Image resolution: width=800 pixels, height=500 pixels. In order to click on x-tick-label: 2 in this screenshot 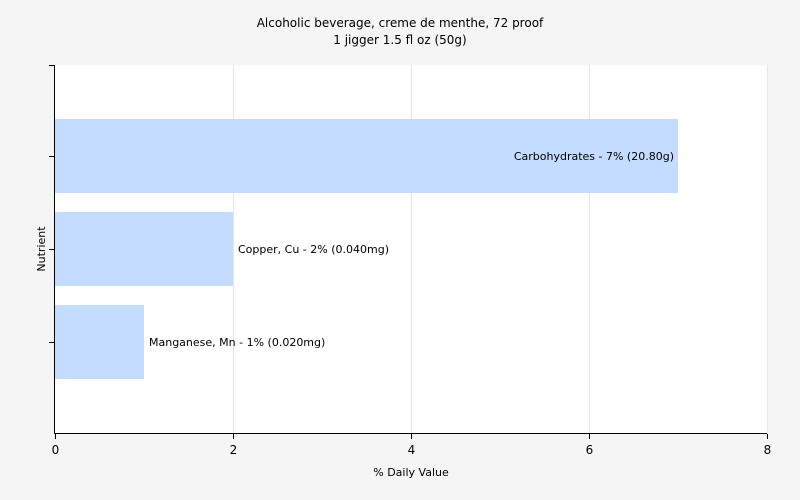, I will do `click(234, 450)`.